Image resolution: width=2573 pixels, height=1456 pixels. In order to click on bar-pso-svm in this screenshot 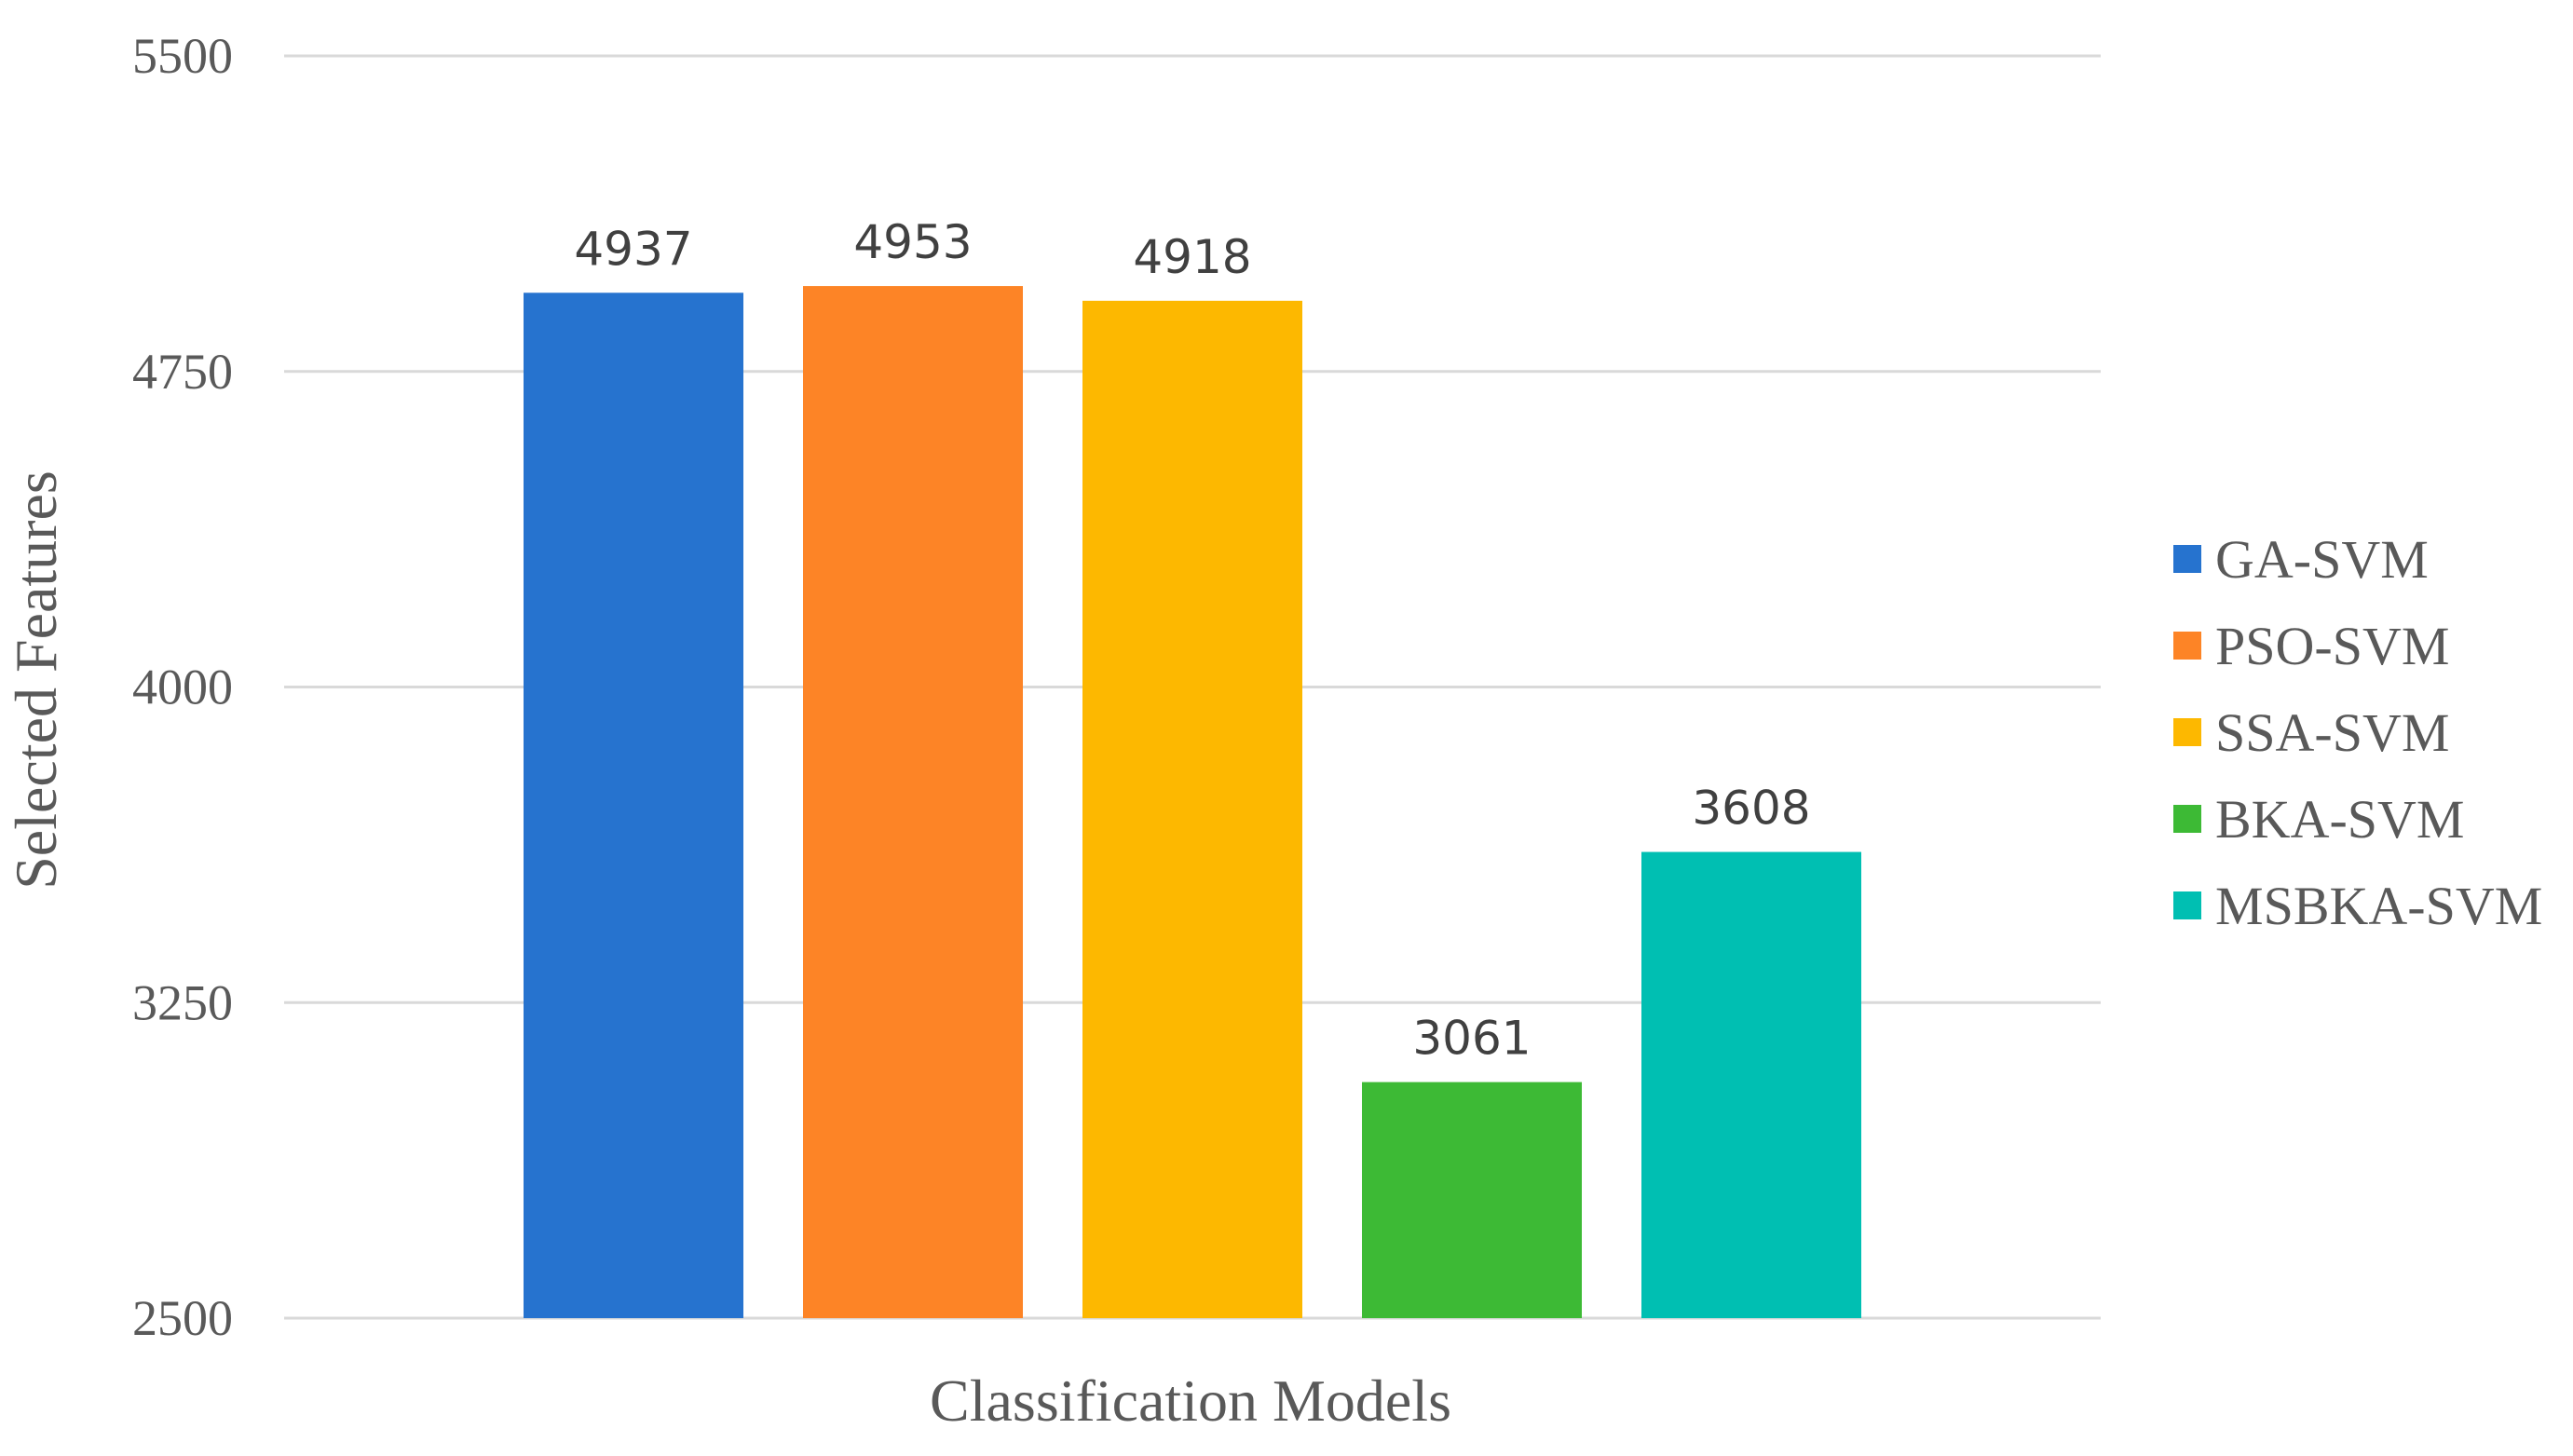, I will do `click(913, 802)`.